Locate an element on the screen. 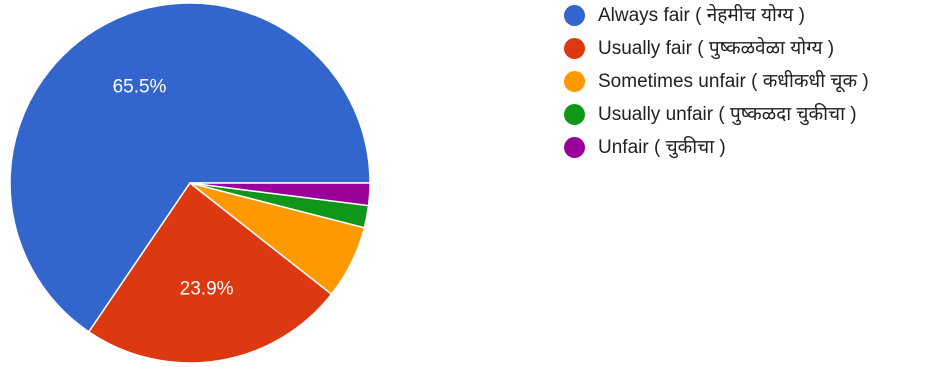 The width and height of the screenshot is (948, 367). legend-item-usually-unfair: Usually unfair ( पुष्कळदा चुकीचा ) is located at coordinates (754, 115).